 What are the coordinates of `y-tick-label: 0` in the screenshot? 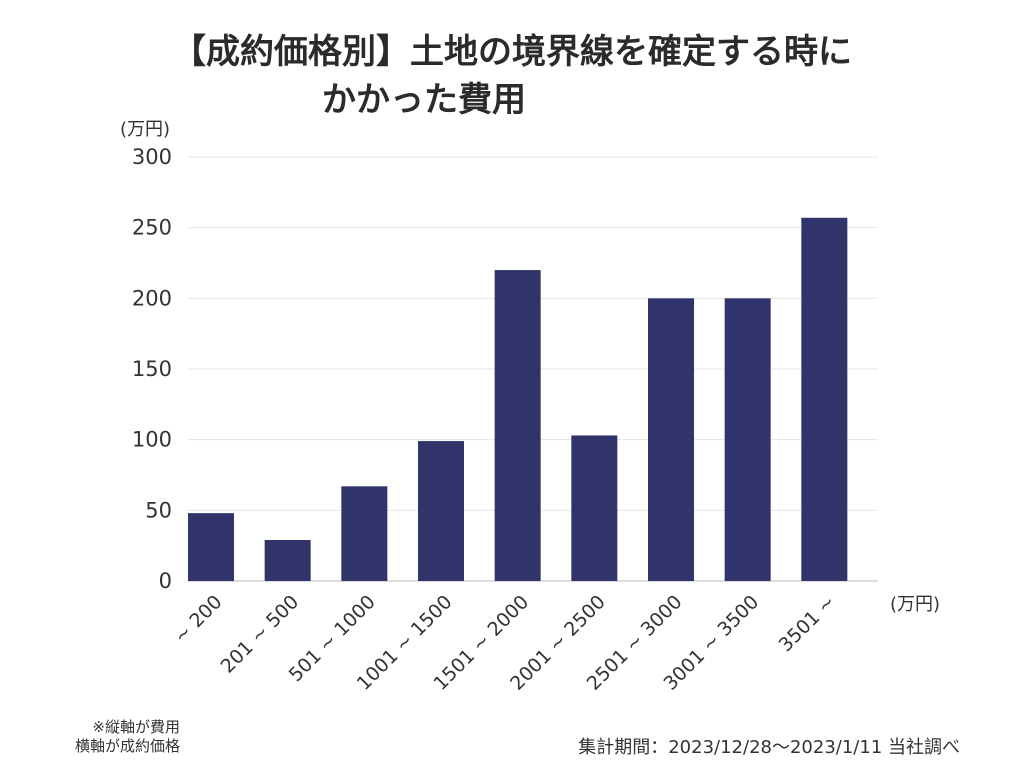 It's located at (165, 581).